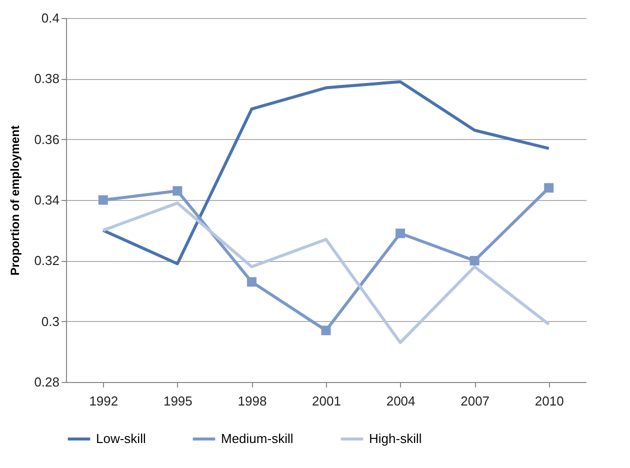 This screenshot has height=468, width=630. What do you see at coordinates (475, 401) in the screenshot?
I see `x-tick-label: 2007` at bounding box center [475, 401].